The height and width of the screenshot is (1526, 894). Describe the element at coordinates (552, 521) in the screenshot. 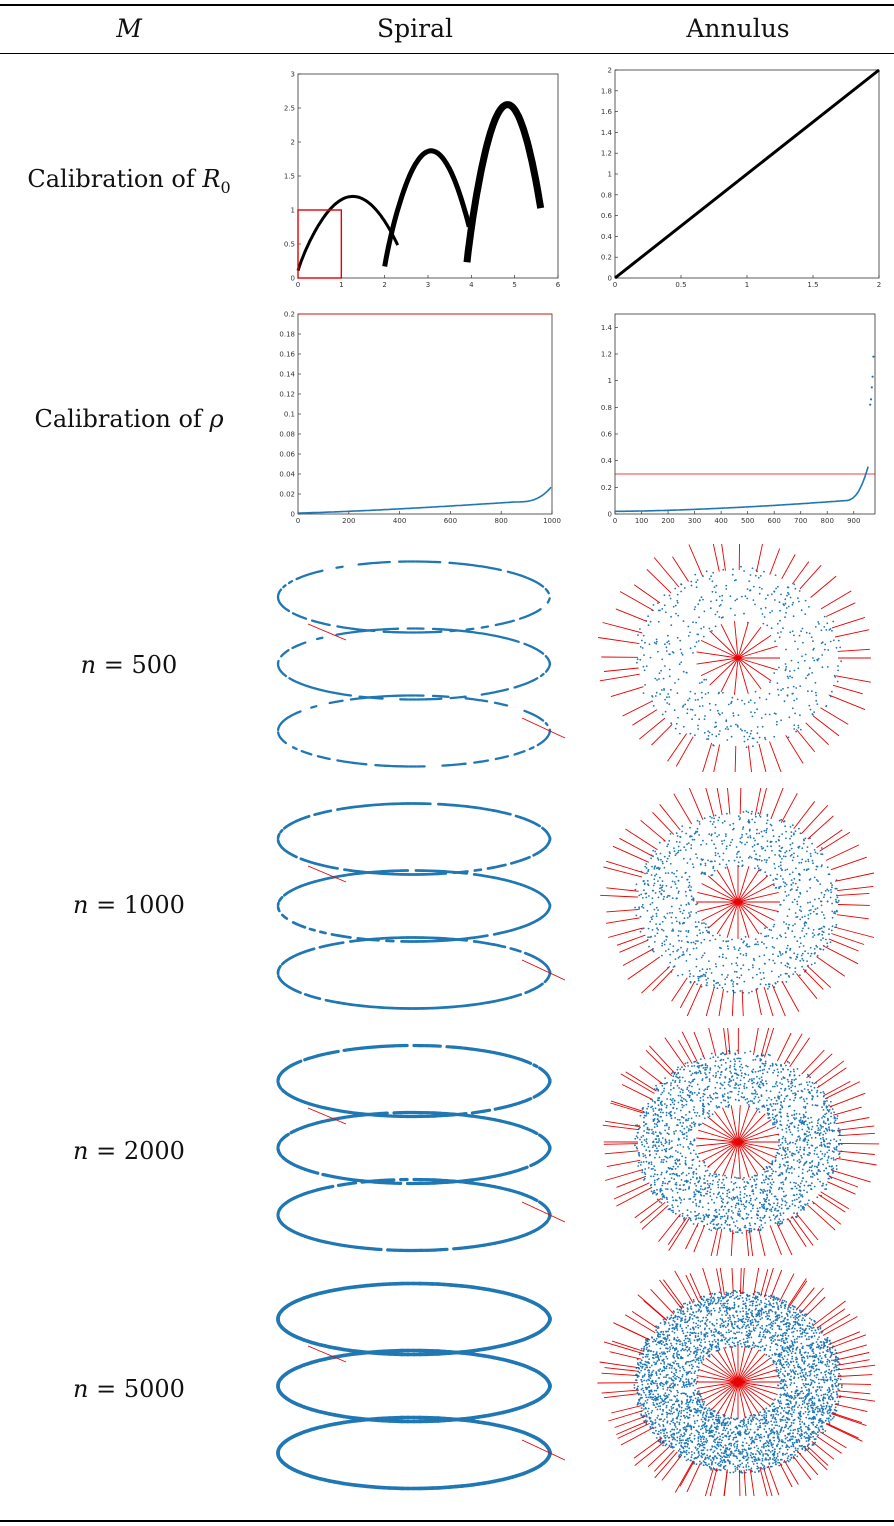

I see `x-tick-label: 1000` at that location.